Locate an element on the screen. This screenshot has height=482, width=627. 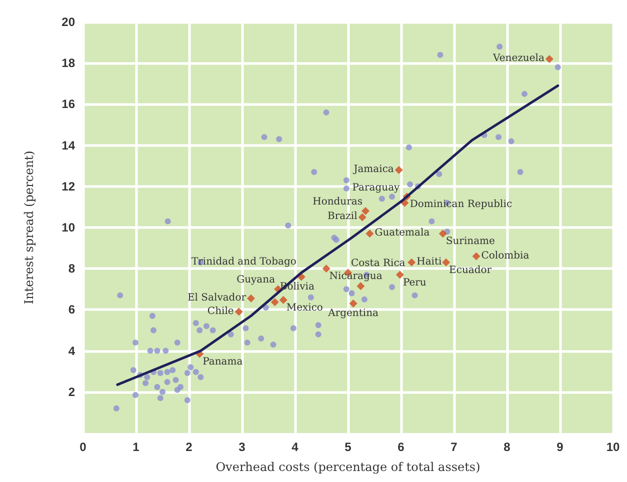
y-tick-label: 10 is located at coordinates (69, 227).